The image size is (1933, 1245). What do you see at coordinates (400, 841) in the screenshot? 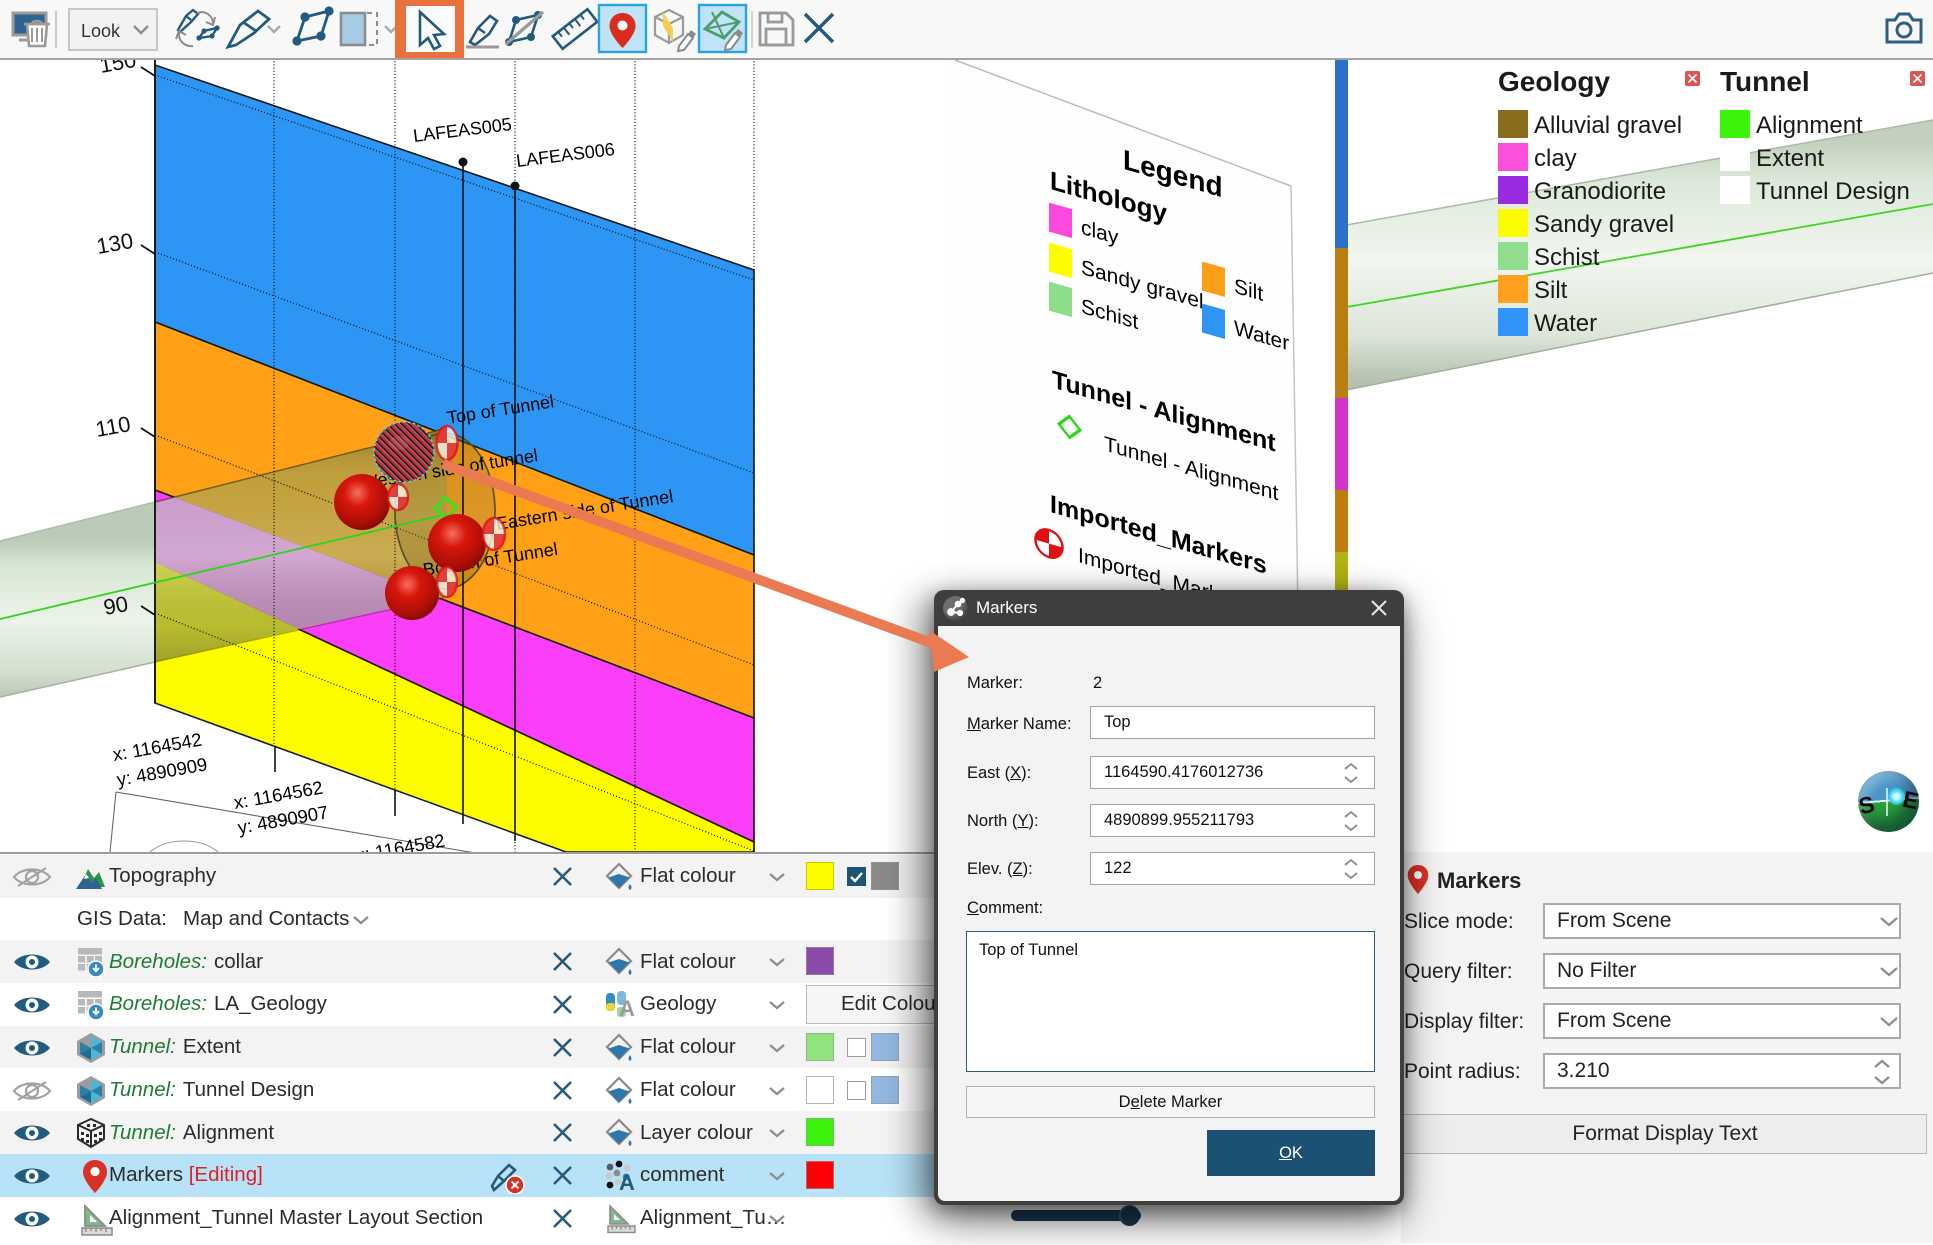
I see `svg-text: x: 1164582` at bounding box center [400, 841].